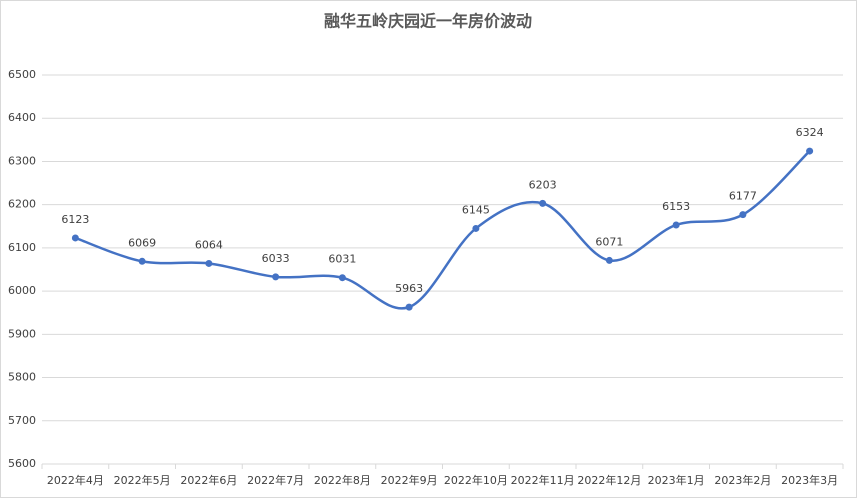 The width and height of the screenshot is (857, 498). Describe the element at coordinates (22, 74) in the screenshot. I see `y-tick-label: 6500` at that location.